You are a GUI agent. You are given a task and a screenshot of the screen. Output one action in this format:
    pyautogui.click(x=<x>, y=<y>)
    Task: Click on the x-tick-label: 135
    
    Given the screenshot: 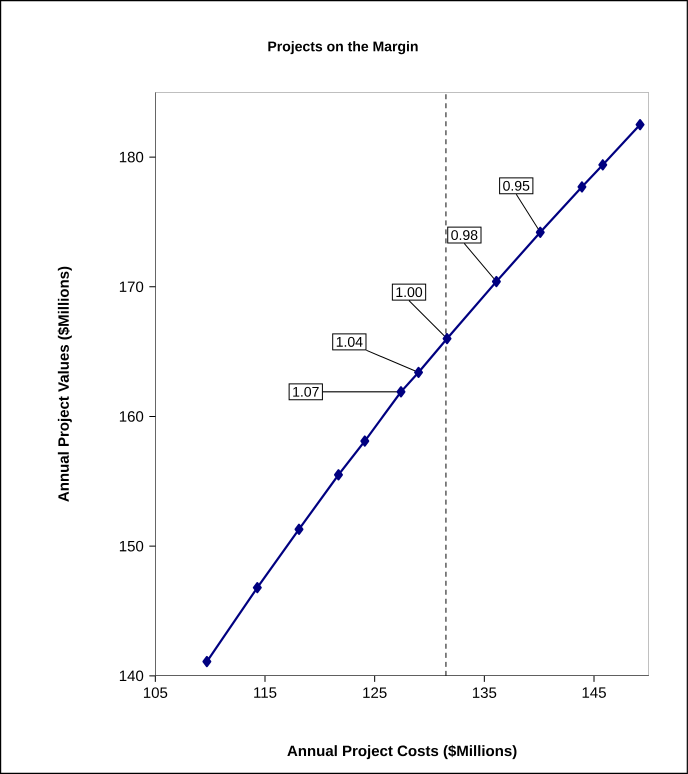 What is the action you would take?
    pyautogui.click(x=484, y=692)
    